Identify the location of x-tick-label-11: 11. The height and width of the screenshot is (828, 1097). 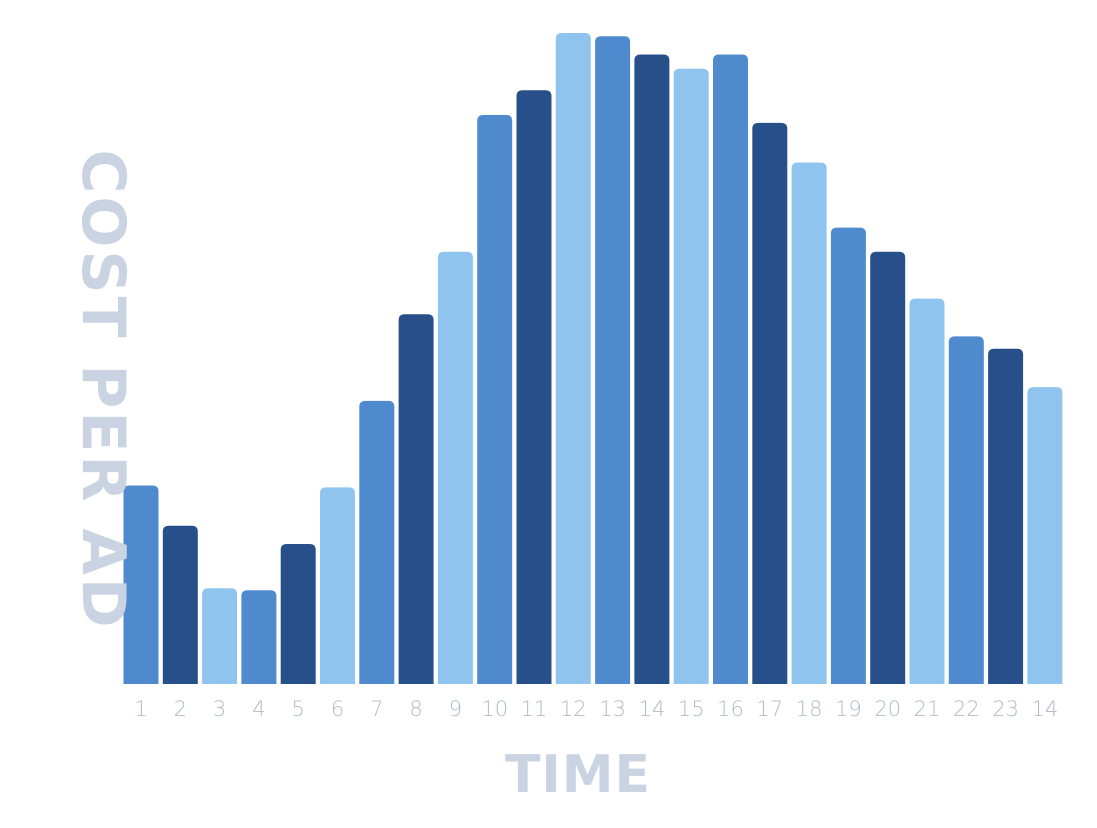
(534, 709).